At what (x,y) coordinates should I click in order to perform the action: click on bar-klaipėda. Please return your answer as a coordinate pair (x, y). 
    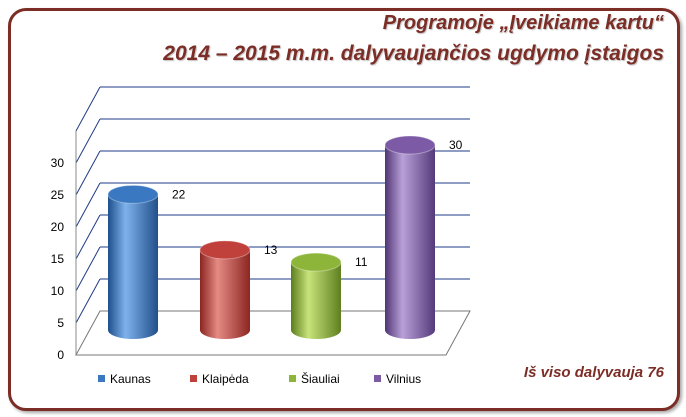
    Looking at the image, I should click on (225, 289).